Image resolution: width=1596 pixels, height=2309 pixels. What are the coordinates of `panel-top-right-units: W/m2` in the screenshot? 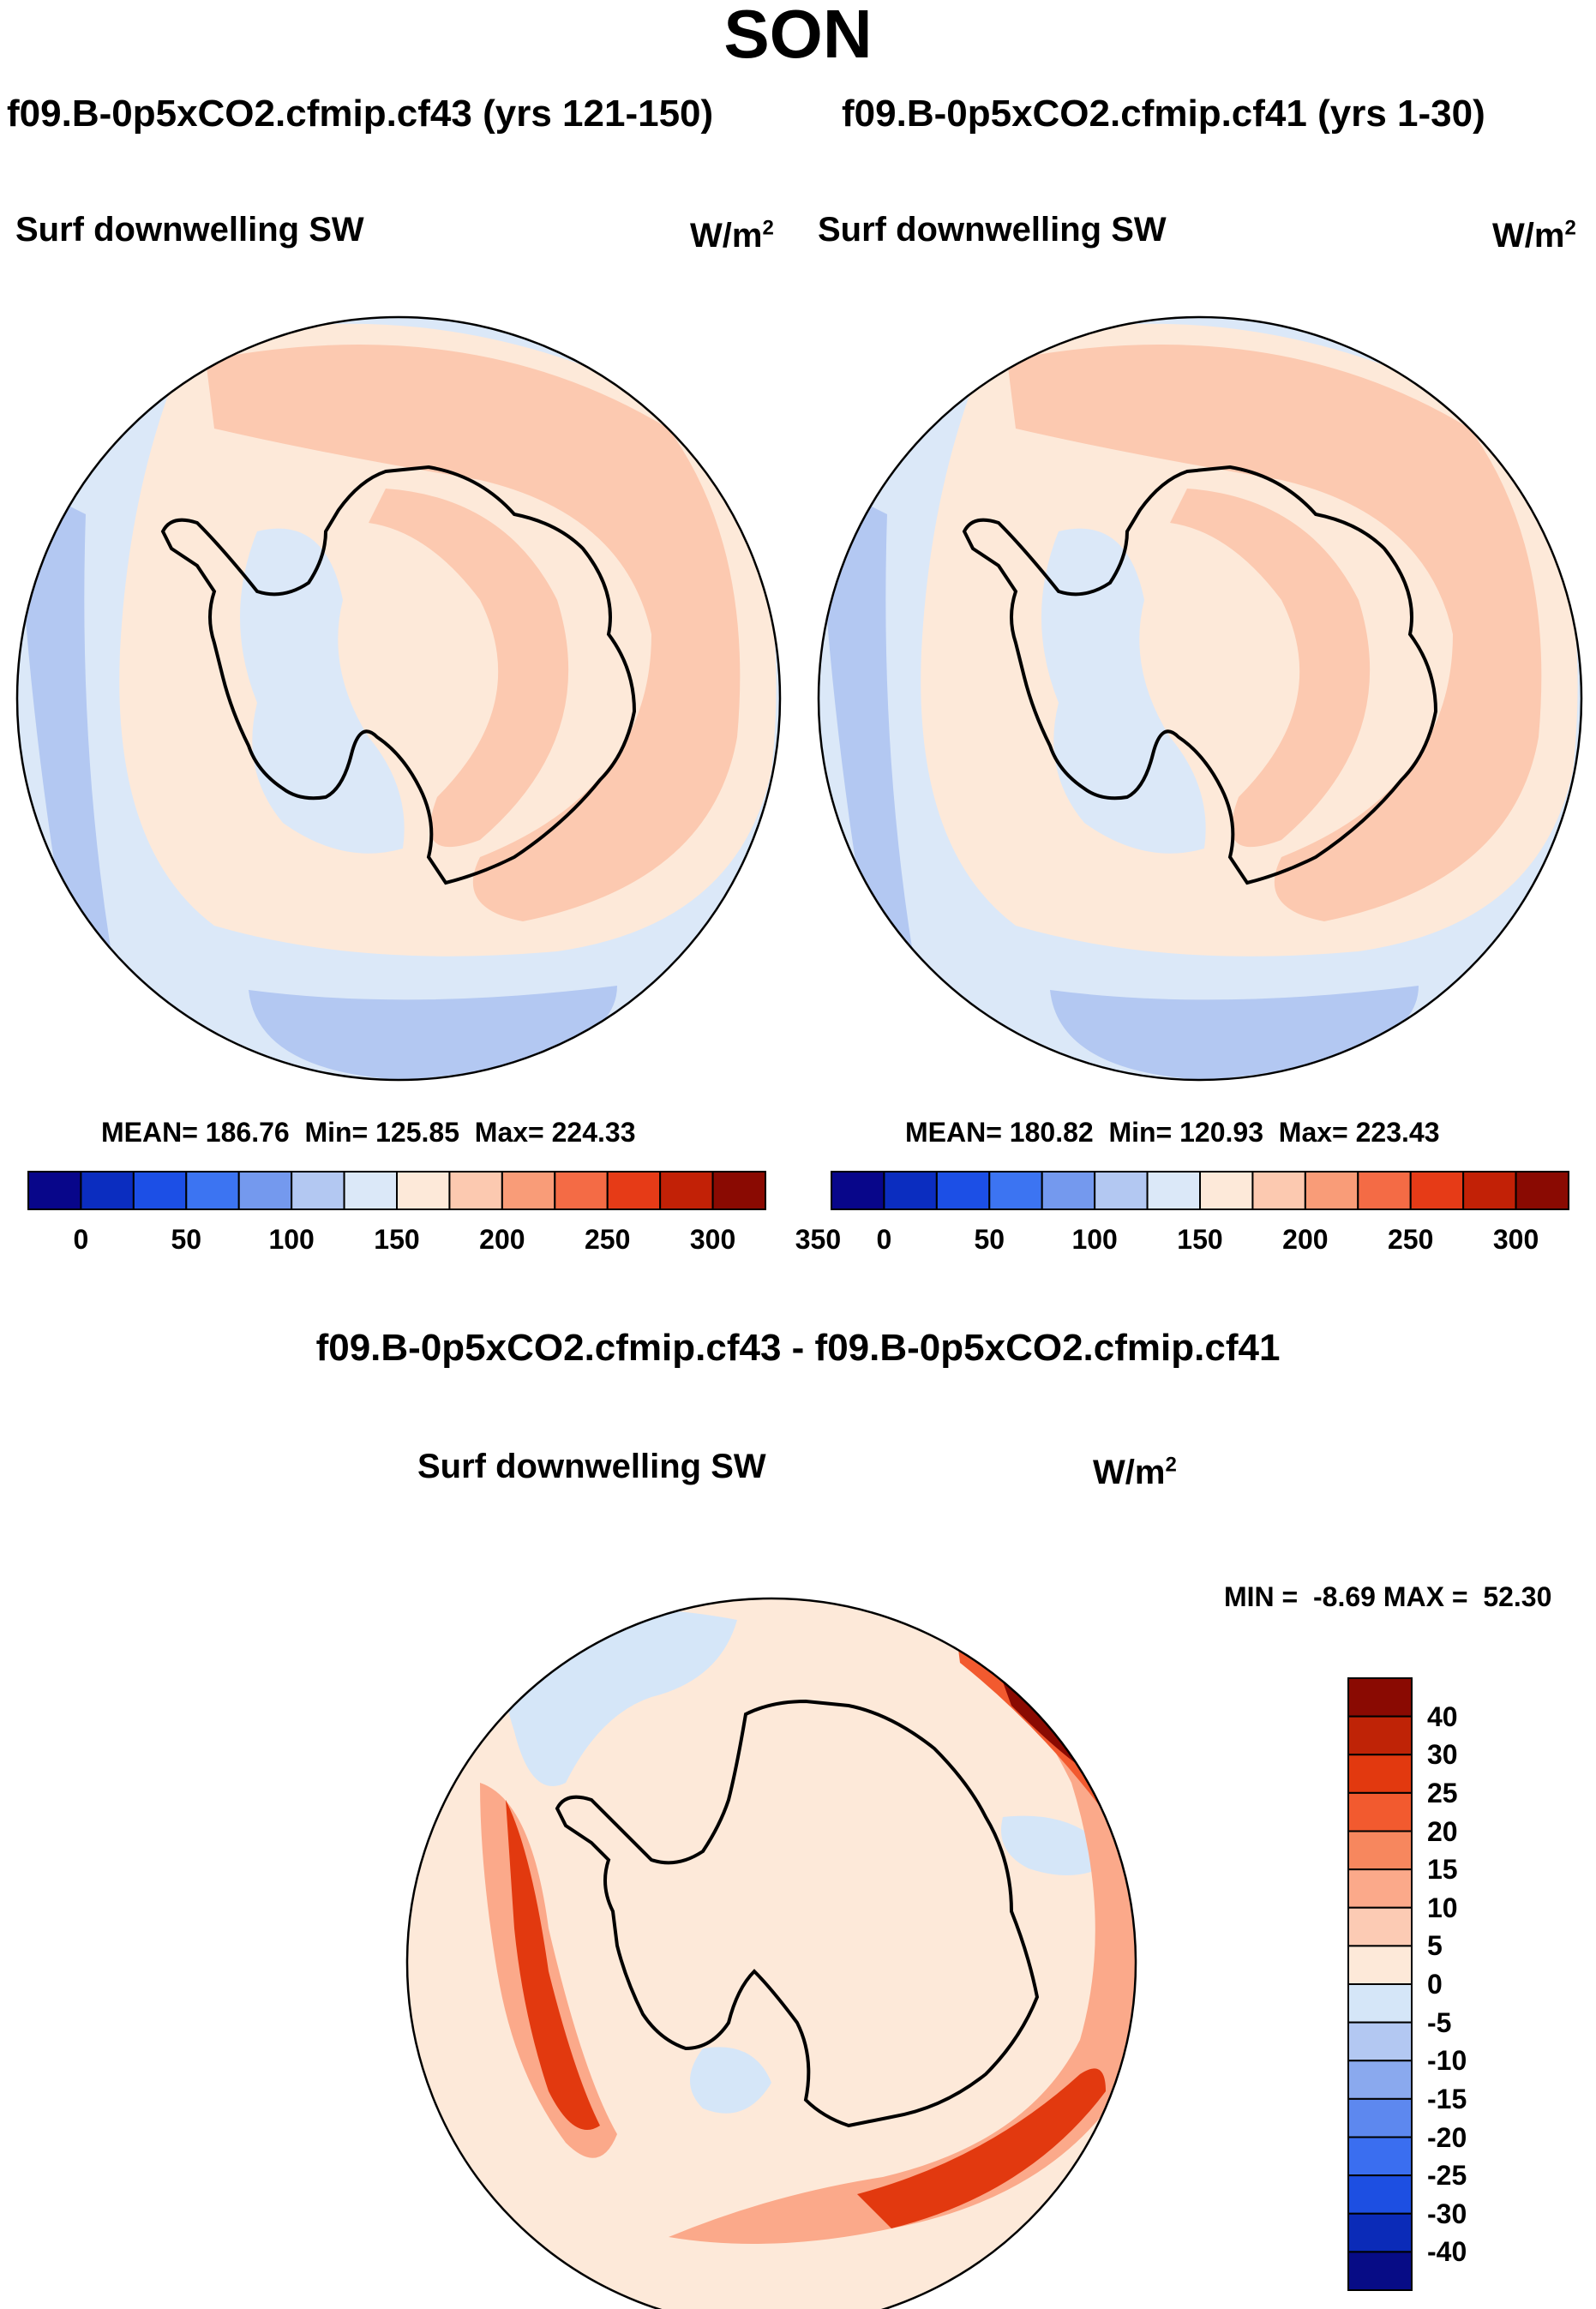 It's located at (1534, 235).